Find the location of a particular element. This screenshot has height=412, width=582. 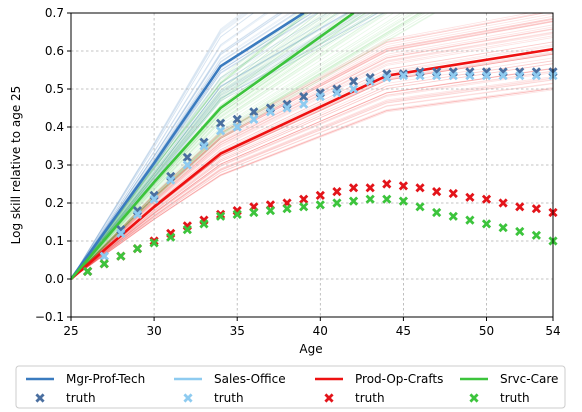

y-tick-label: 0.5 is located at coordinates (54, 89).